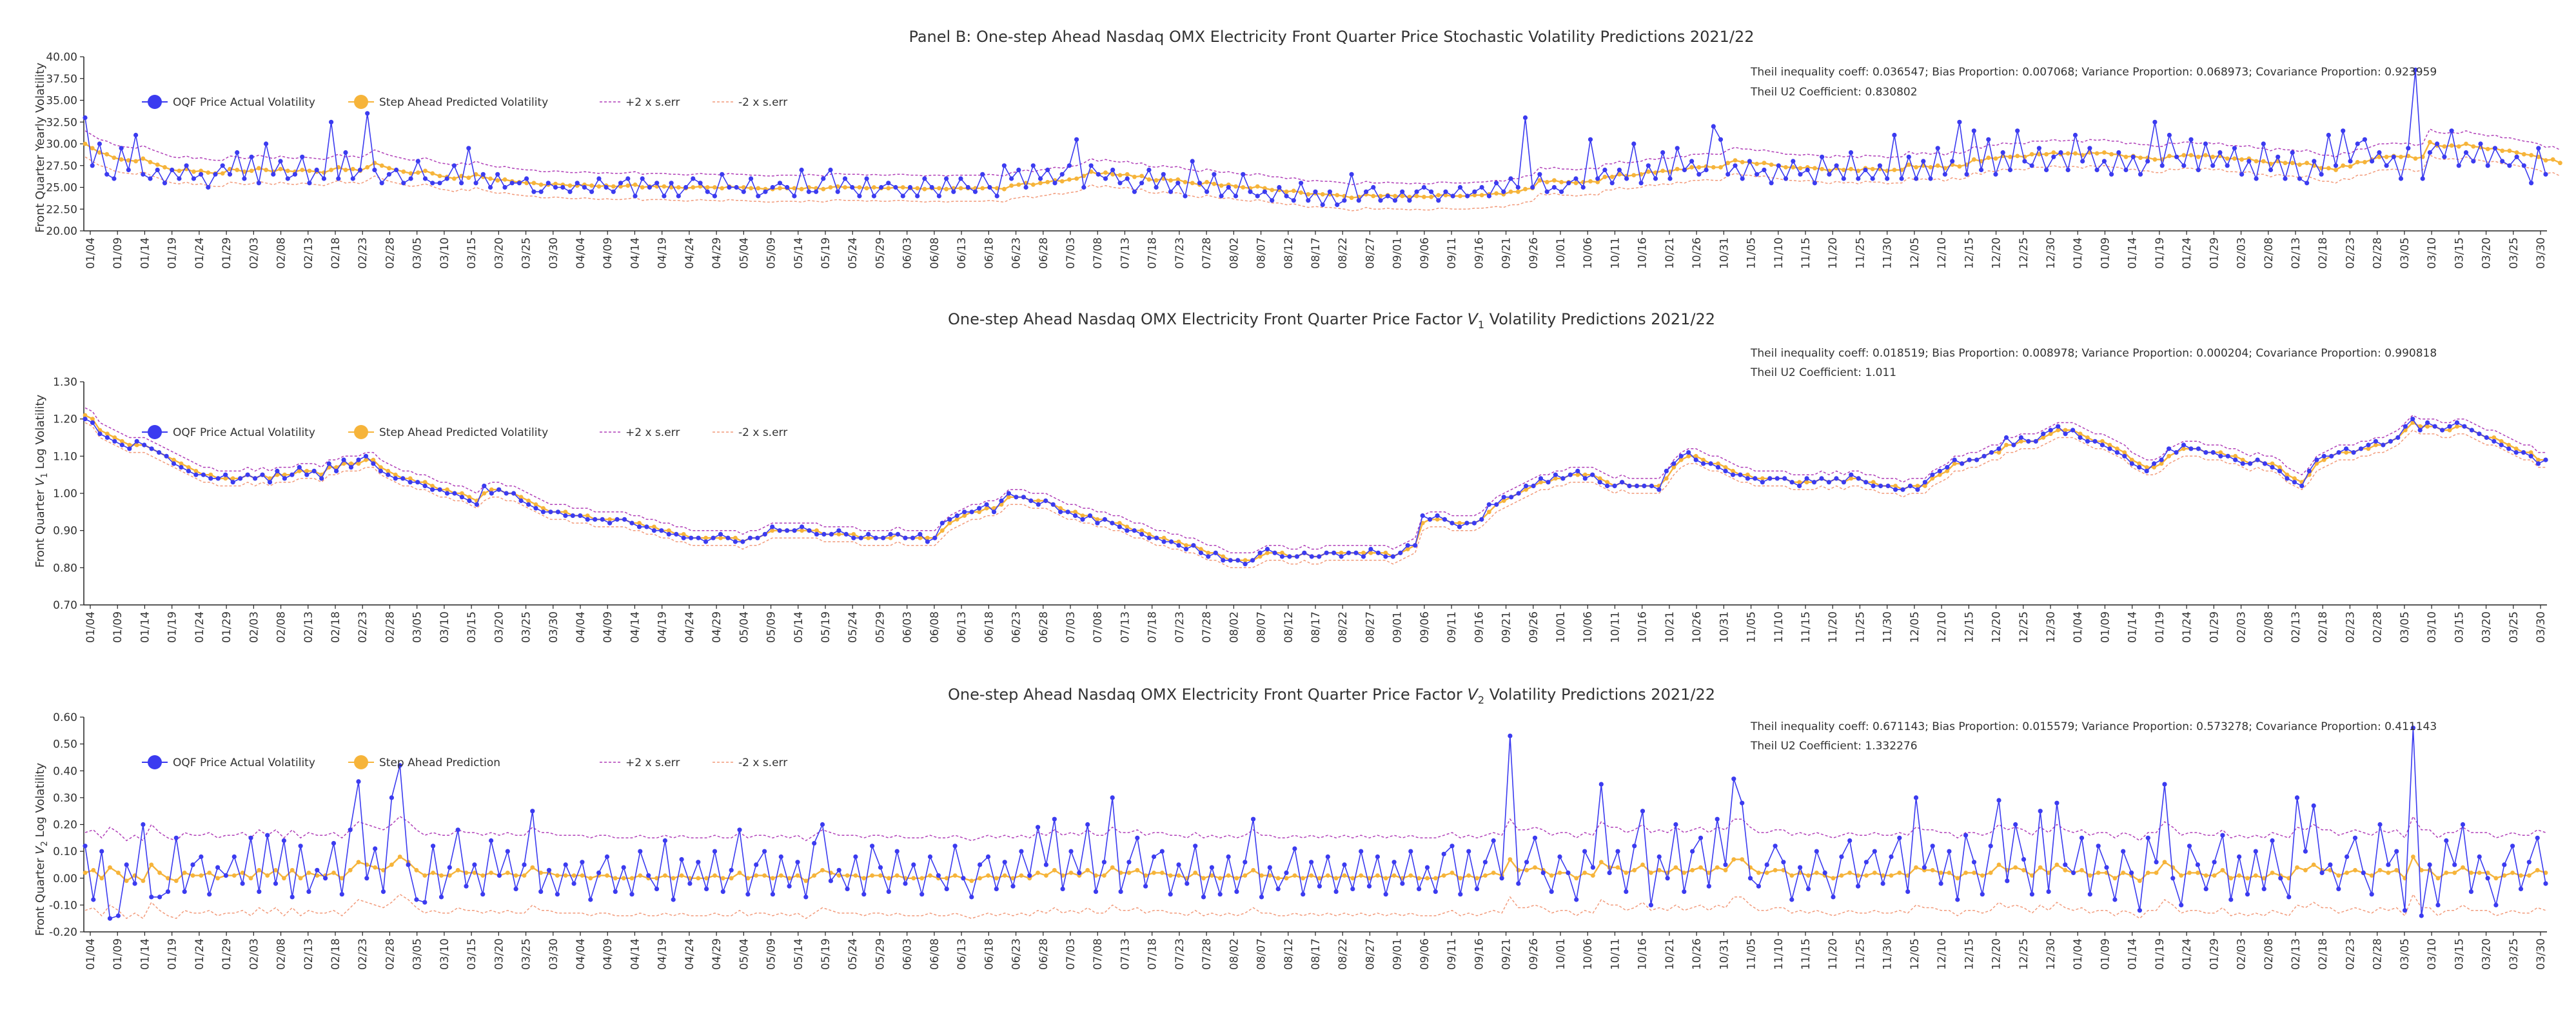 The width and height of the screenshot is (2576, 1017). I want to click on y-tick-label: -0.10, so click(63, 905).